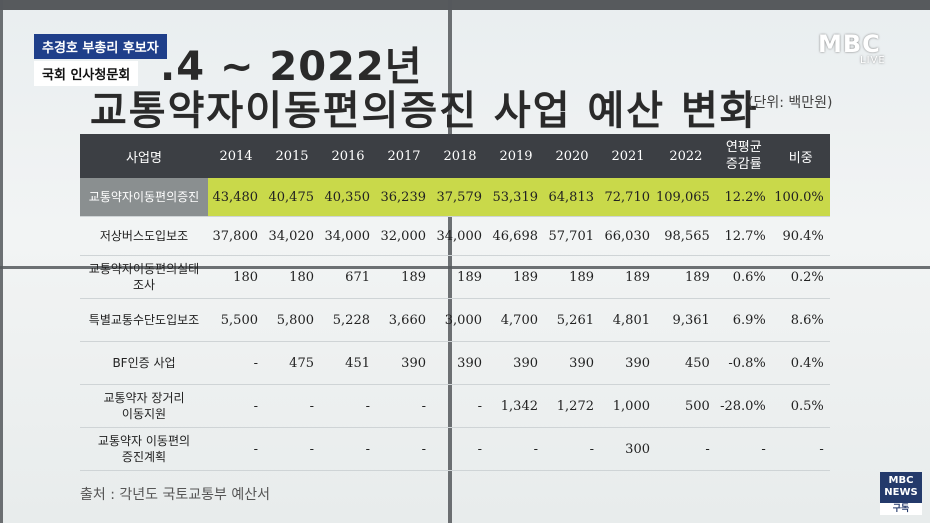 Image resolution: width=930 pixels, height=523 pixels. What do you see at coordinates (790, 103) in the screenshot?
I see `unit-label: (단위: 백만원)` at bounding box center [790, 103].